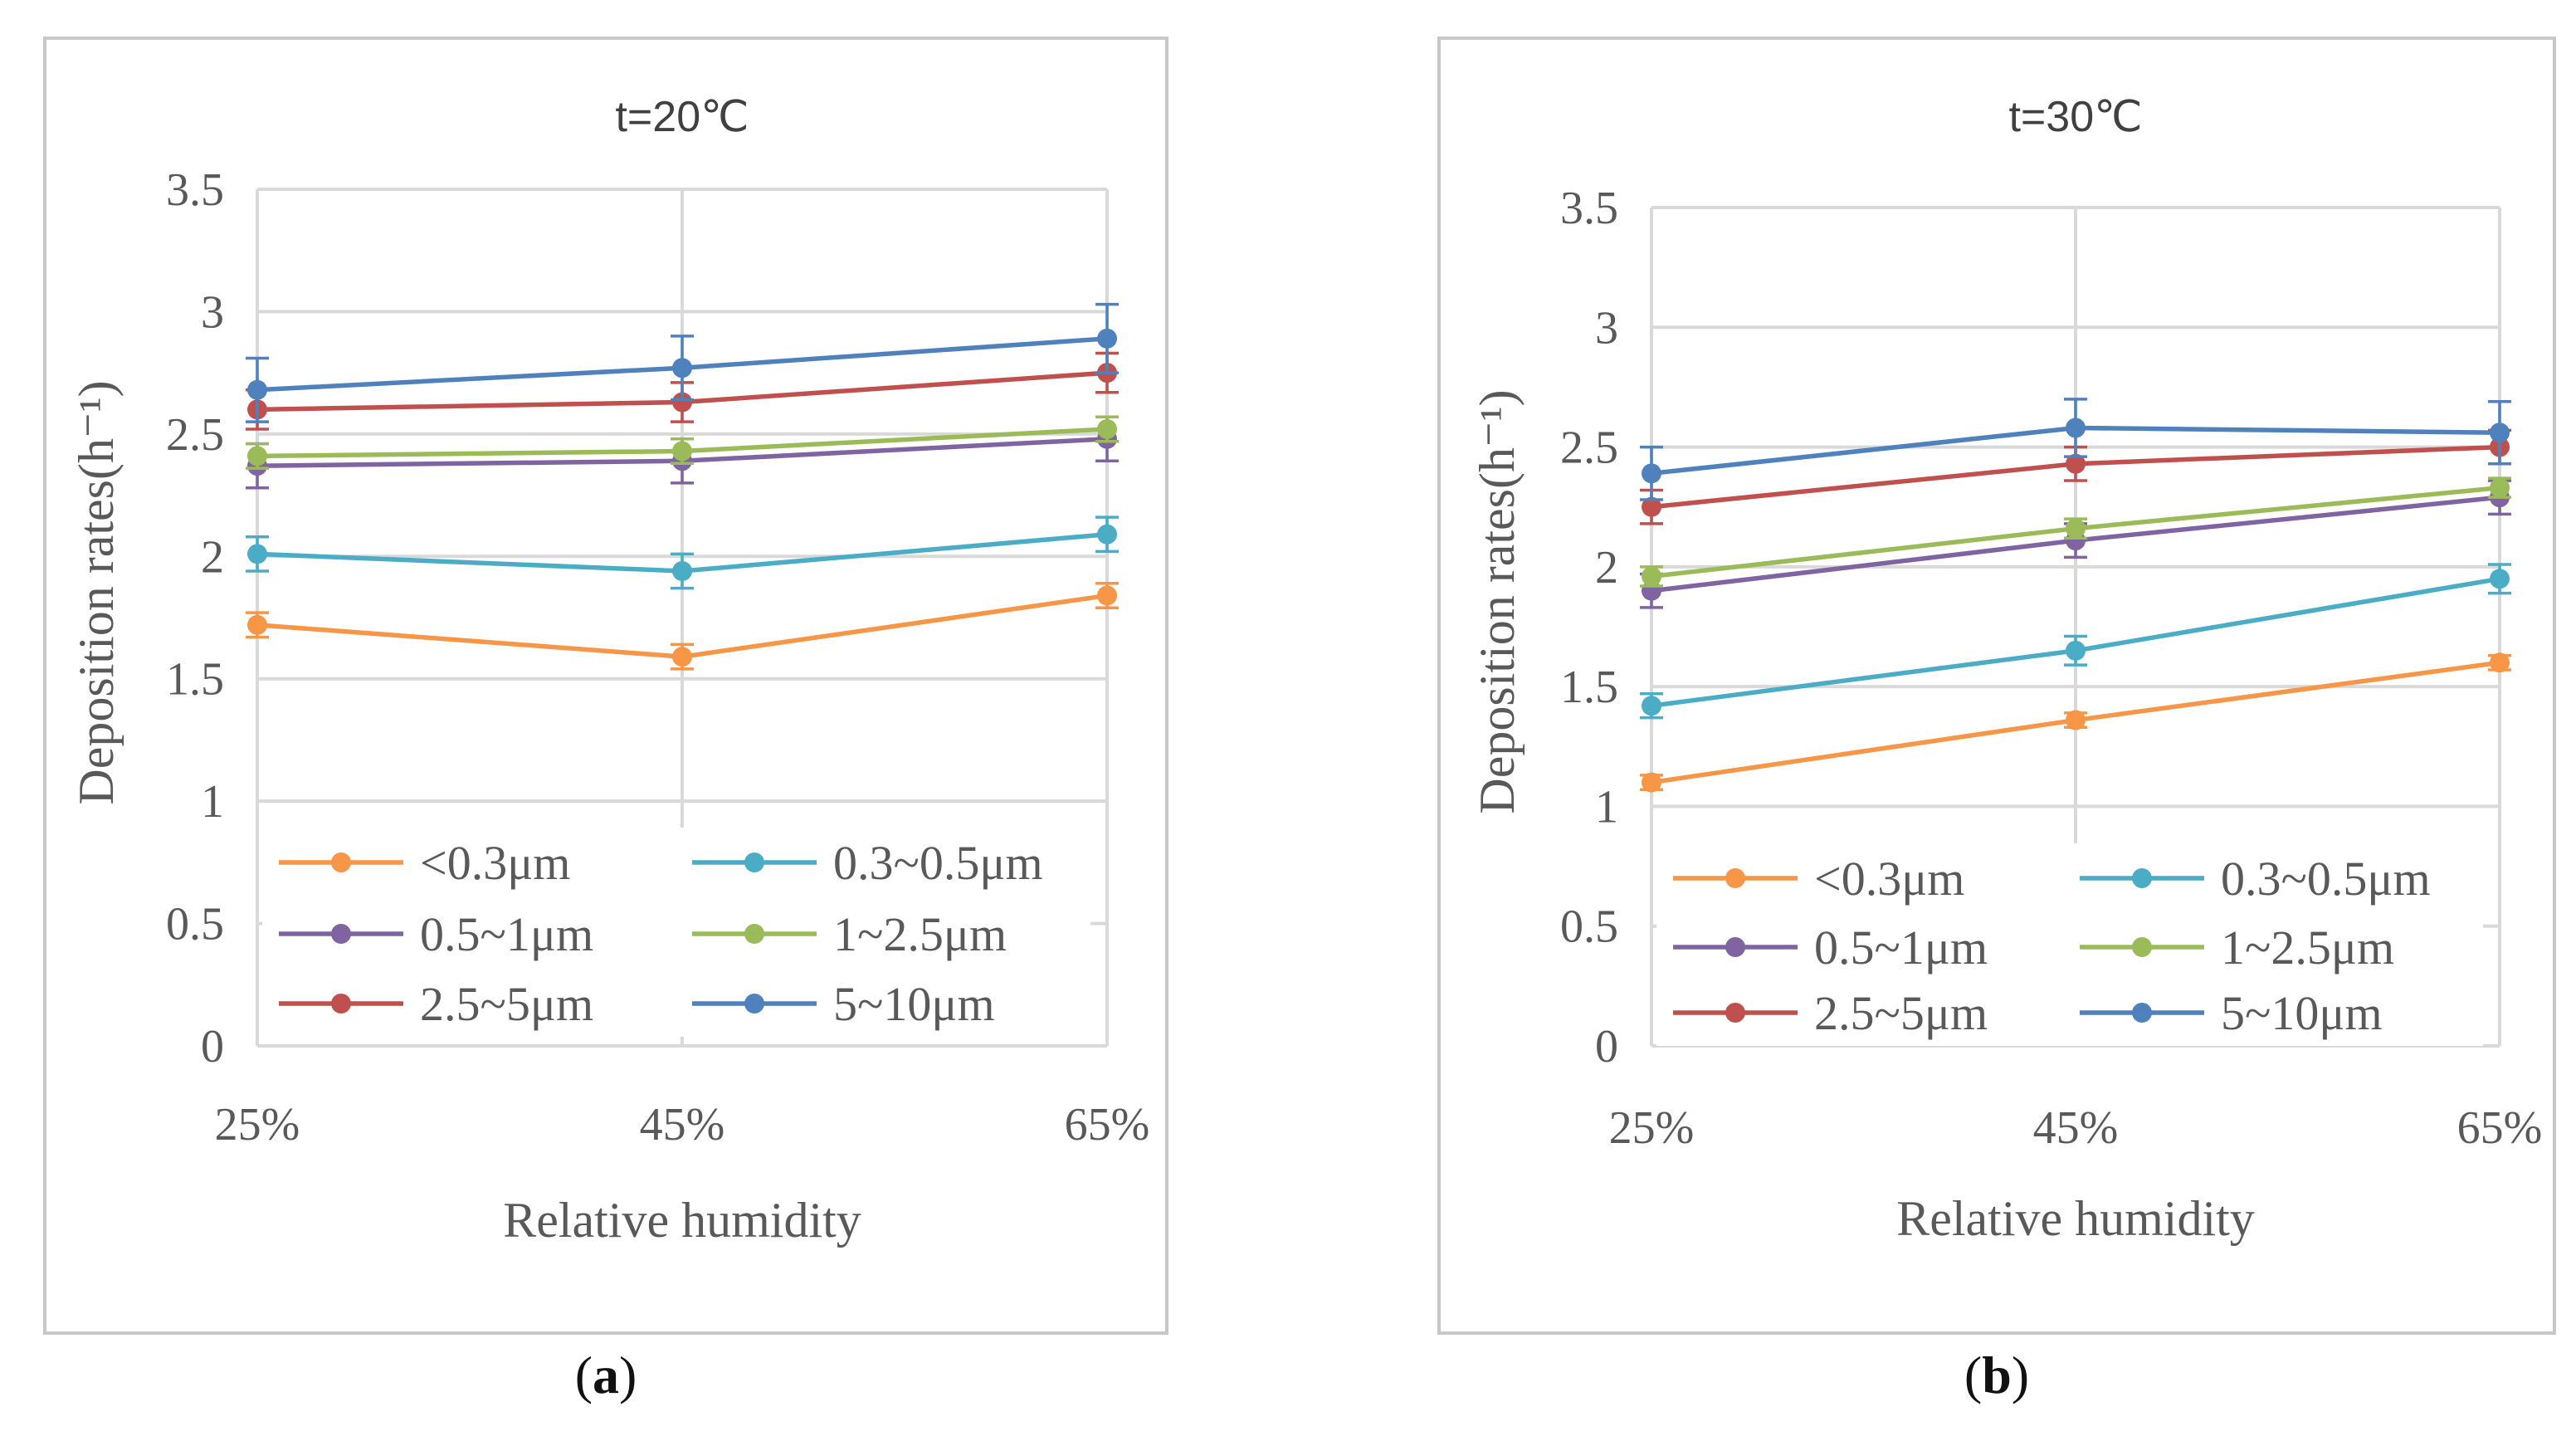 The height and width of the screenshot is (1441, 2576). I want to click on caption-a-close: ), so click(628, 1375).